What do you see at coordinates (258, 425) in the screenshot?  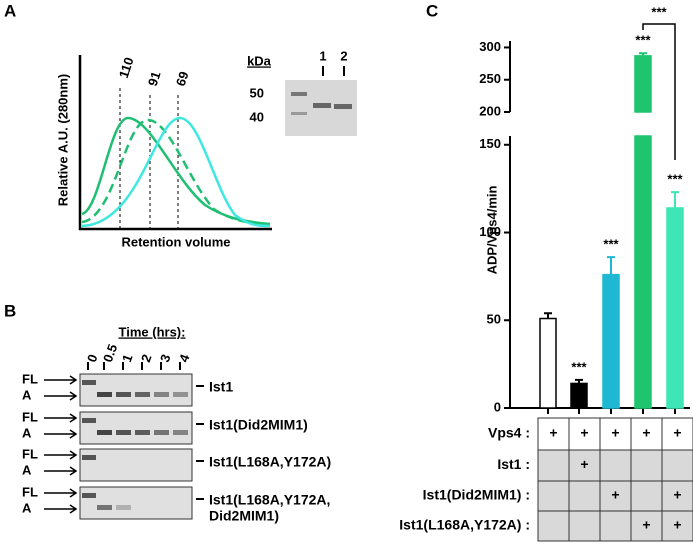 I see `protein-name: Ist1(Did2MIM1)` at bounding box center [258, 425].